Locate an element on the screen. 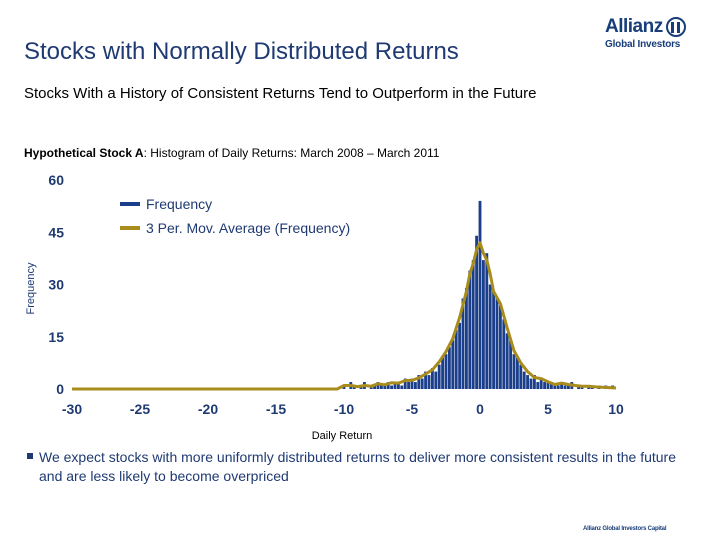 The image size is (720, 540). y-axis-label: Frequency is located at coordinates (31, 288).